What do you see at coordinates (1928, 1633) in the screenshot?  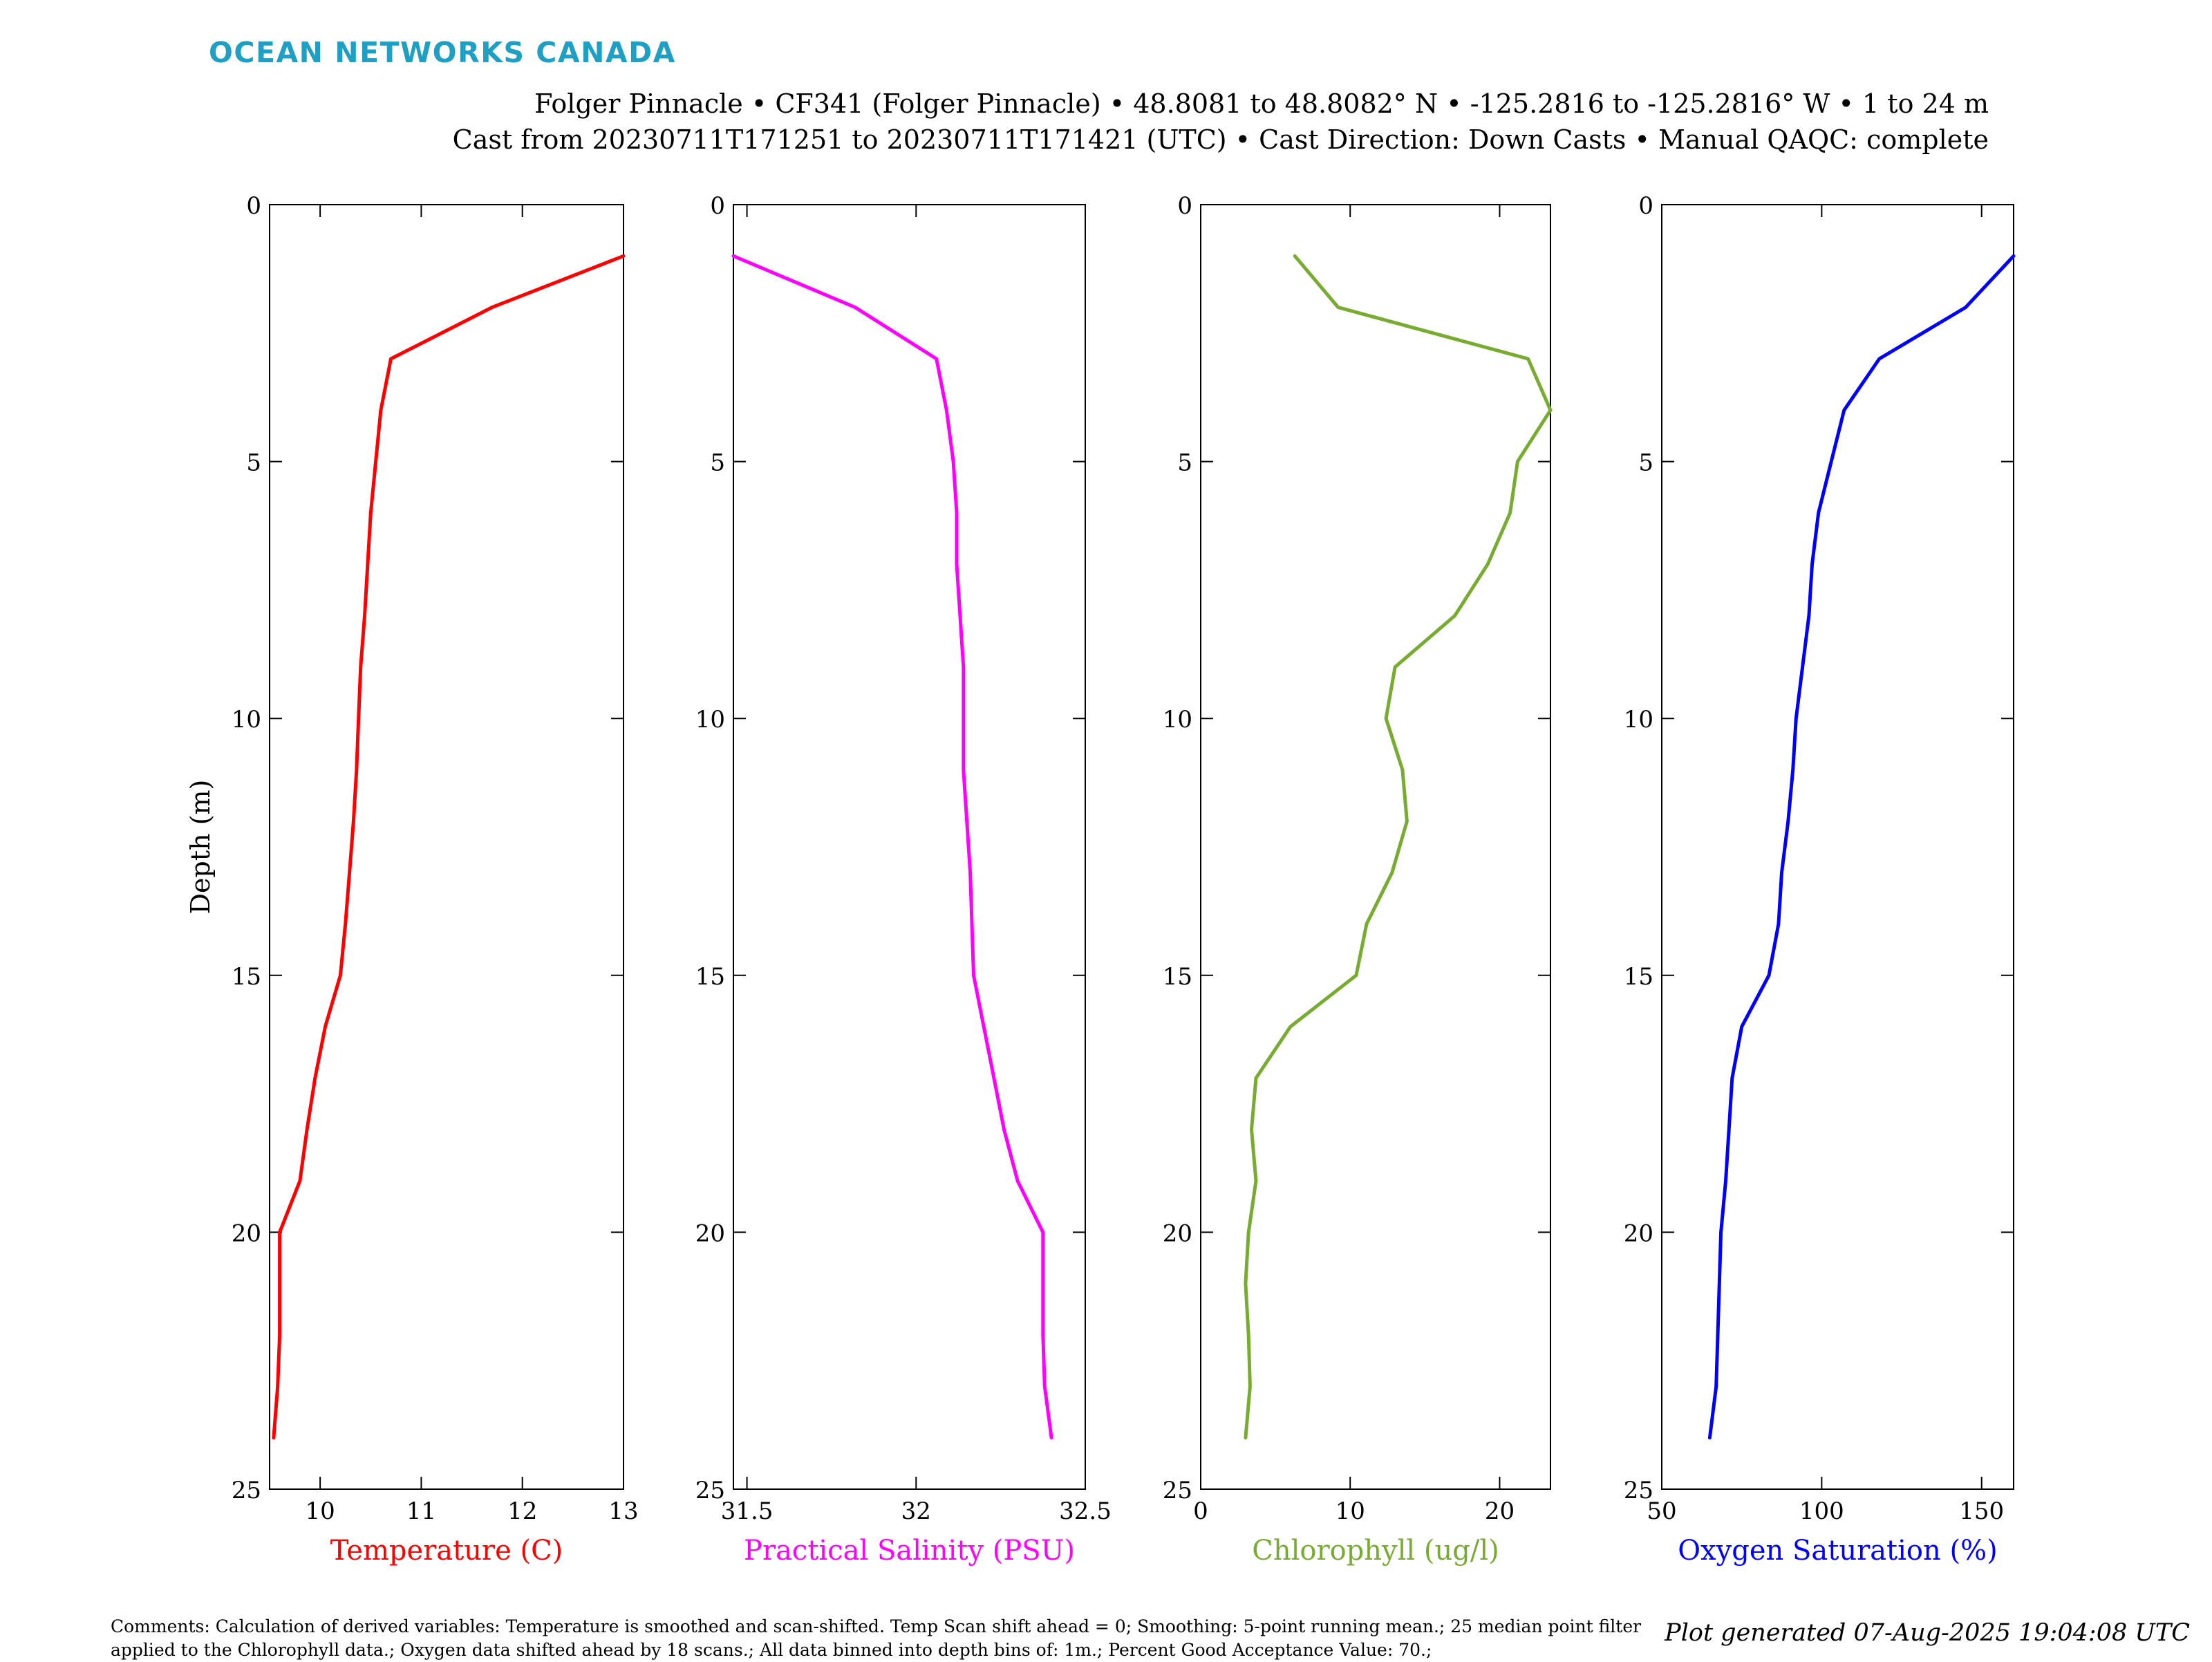 I see `plot-generated-timestamp: Plot generated 07-Aug-2025 19:04:08 UTC` at bounding box center [1928, 1633].